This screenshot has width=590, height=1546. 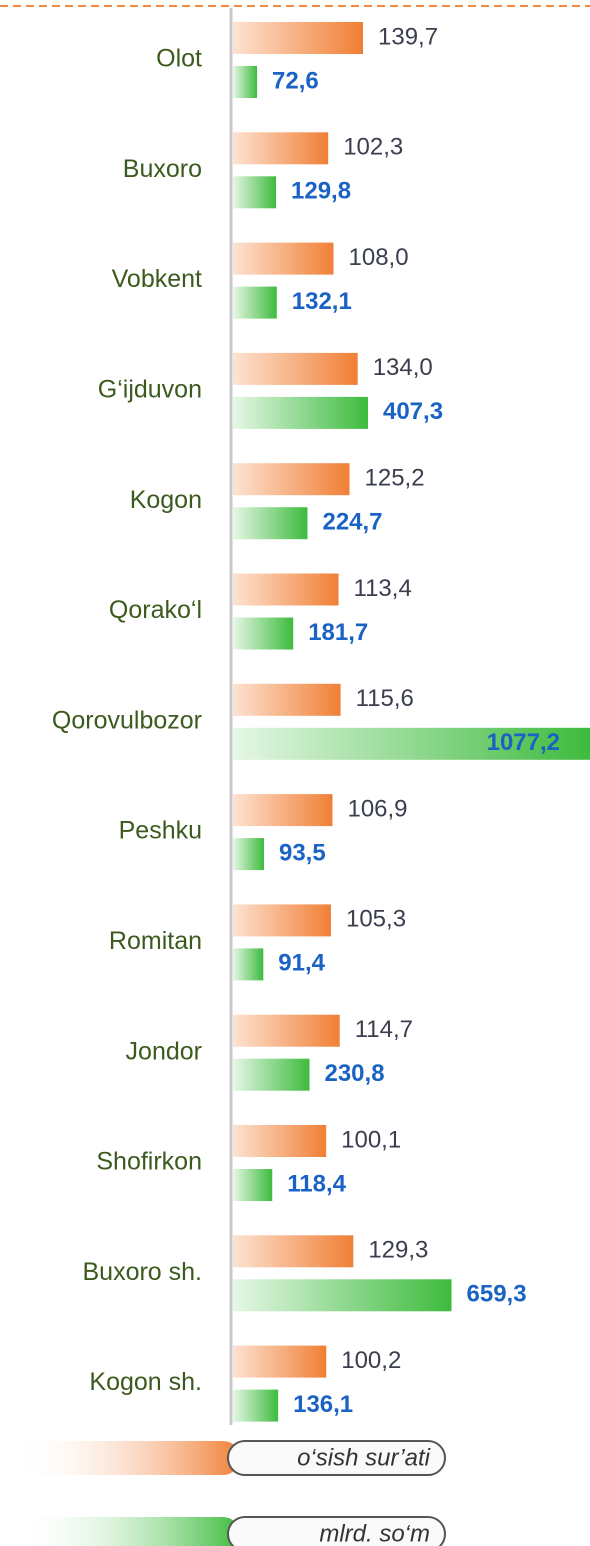 I want to click on value-label: 134,0, so click(x=403, y=367).